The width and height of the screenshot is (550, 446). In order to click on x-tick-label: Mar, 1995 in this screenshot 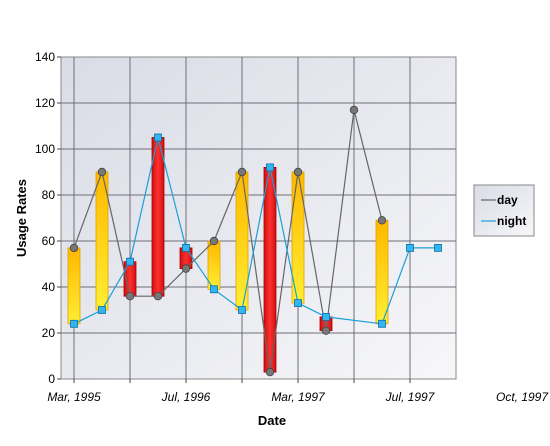, I will do `click(74, 397)`.